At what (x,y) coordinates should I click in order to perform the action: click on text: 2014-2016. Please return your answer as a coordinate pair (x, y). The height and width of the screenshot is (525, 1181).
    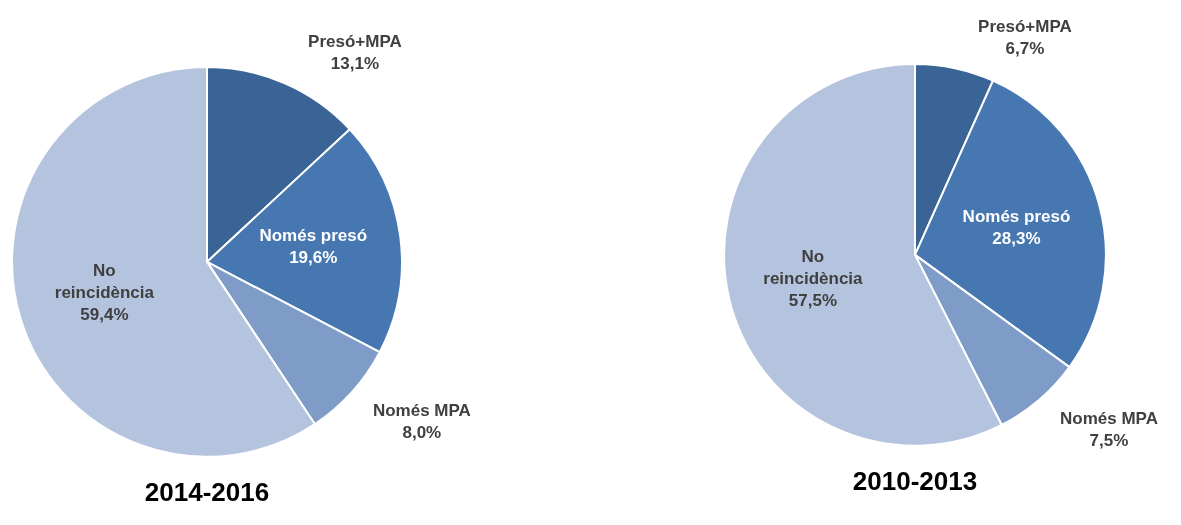
    Looking at the image, I should click on (207, 491).